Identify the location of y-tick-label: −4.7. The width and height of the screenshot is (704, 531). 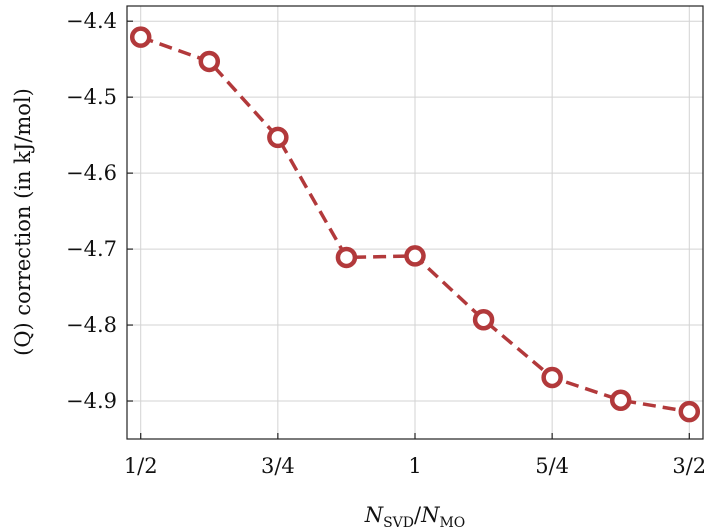
(91, 249).